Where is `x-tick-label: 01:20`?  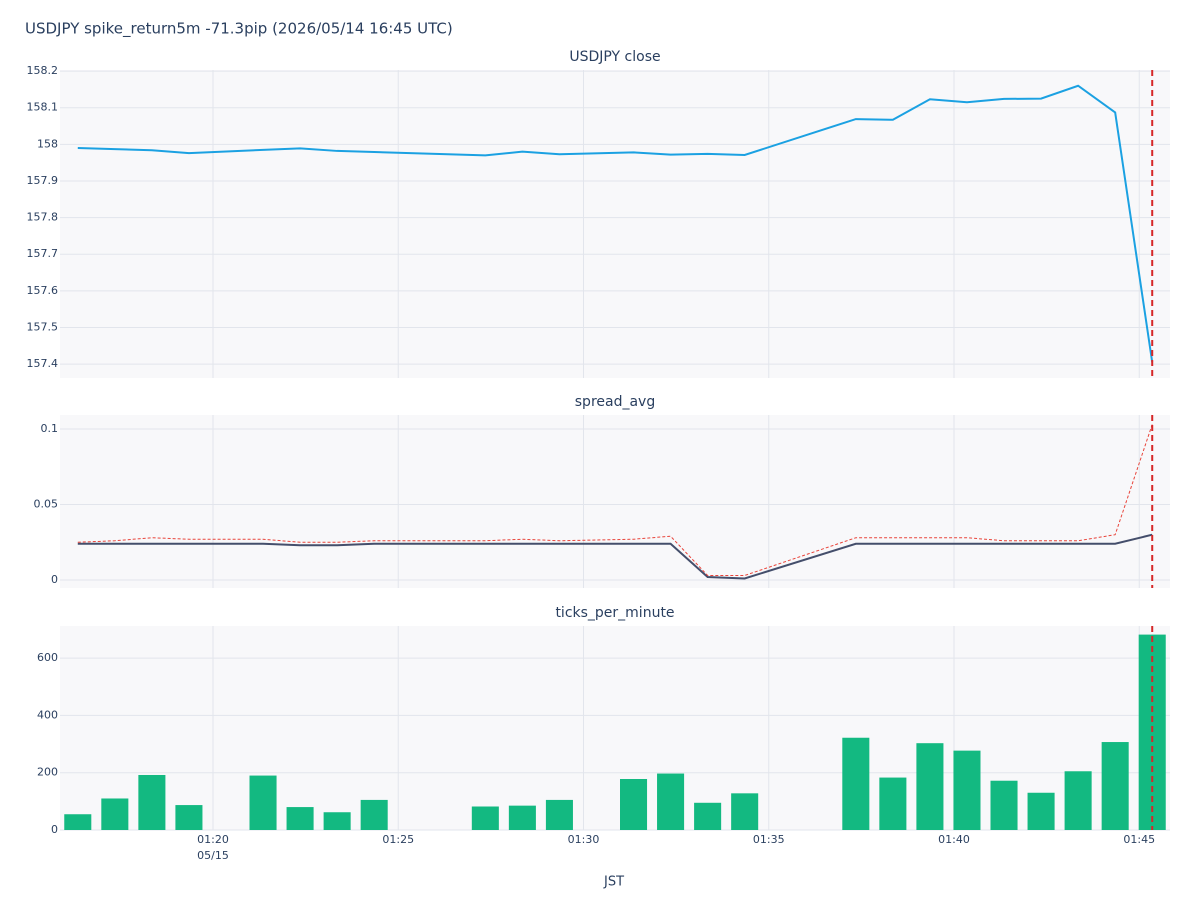 x-tick-label: 01:20 is located at coordinates (213, 839).